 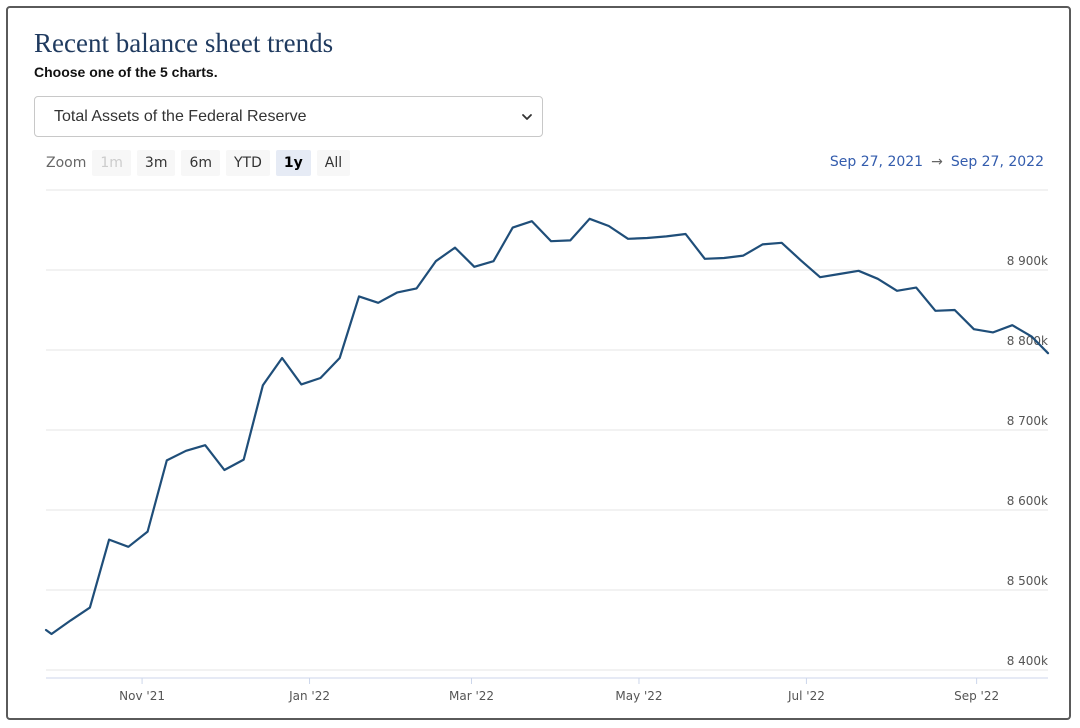 I want to click on zoom-button-6m: 6m, so click(x=200, y=163).